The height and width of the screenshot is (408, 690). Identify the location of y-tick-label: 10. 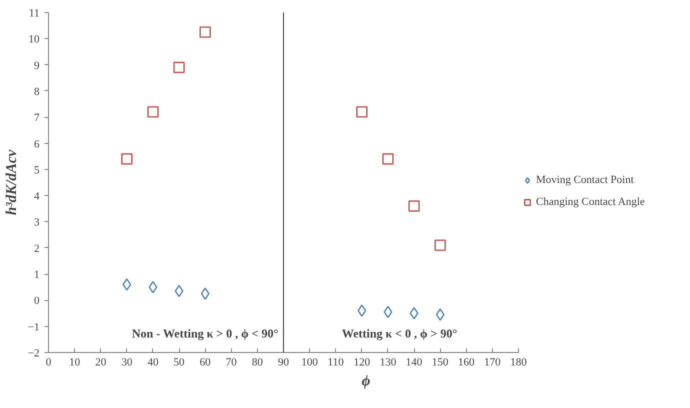
(34, 40).